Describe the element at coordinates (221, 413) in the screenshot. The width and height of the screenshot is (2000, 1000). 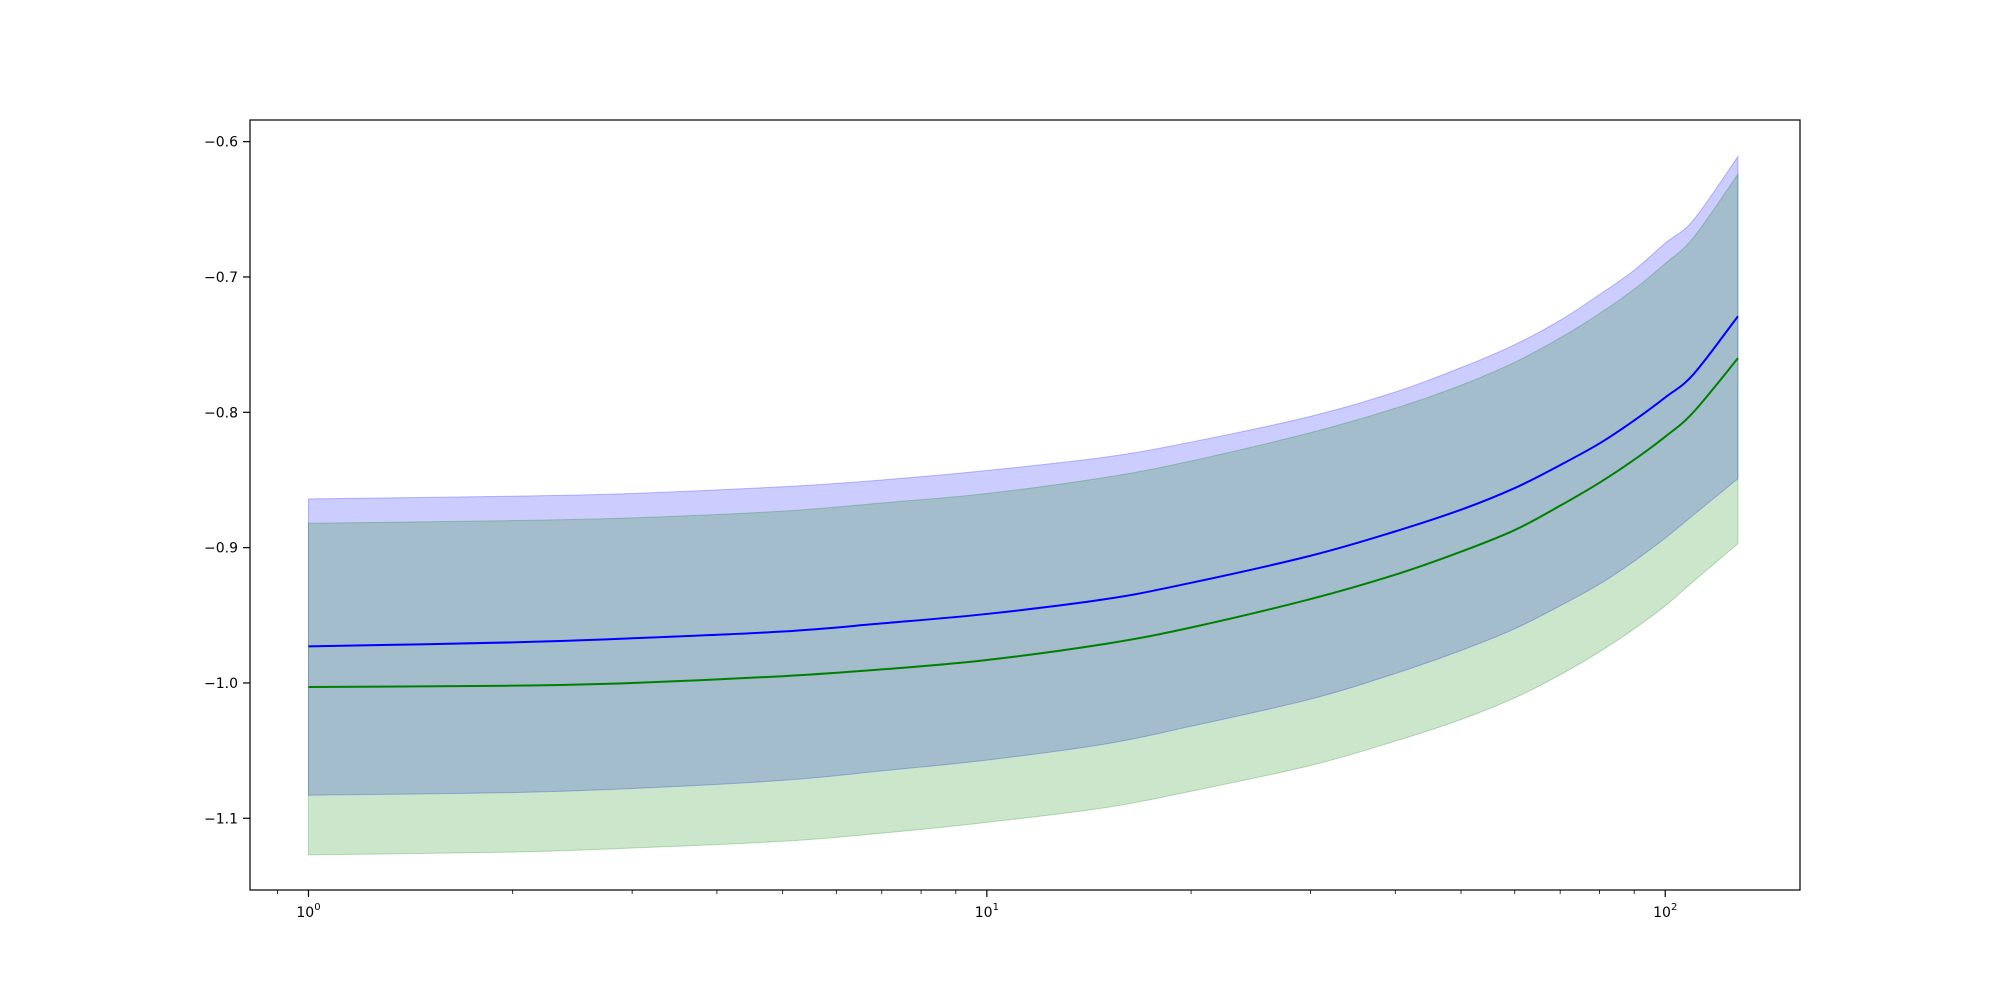
I see `y-tick-label-2: −0.8` at that location.